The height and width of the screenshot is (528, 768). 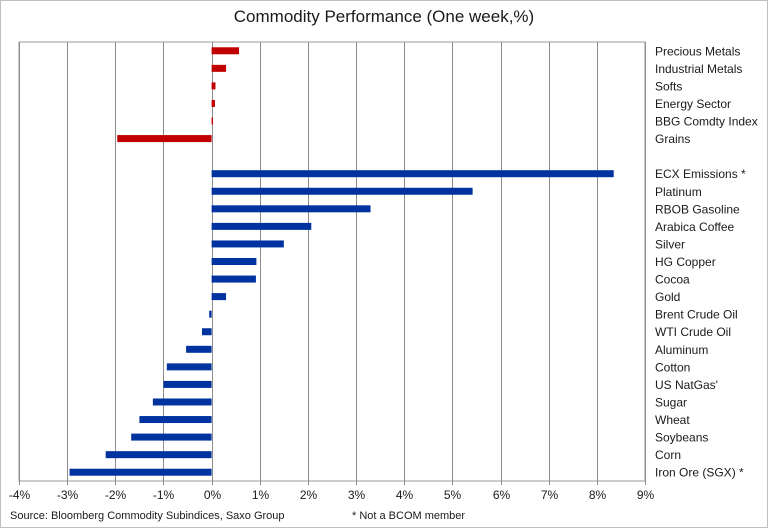 What do you see at coordinates (646, 495) in the screenshot?
I see `x-tick-label: 9%` at bounding box center [646, 495].